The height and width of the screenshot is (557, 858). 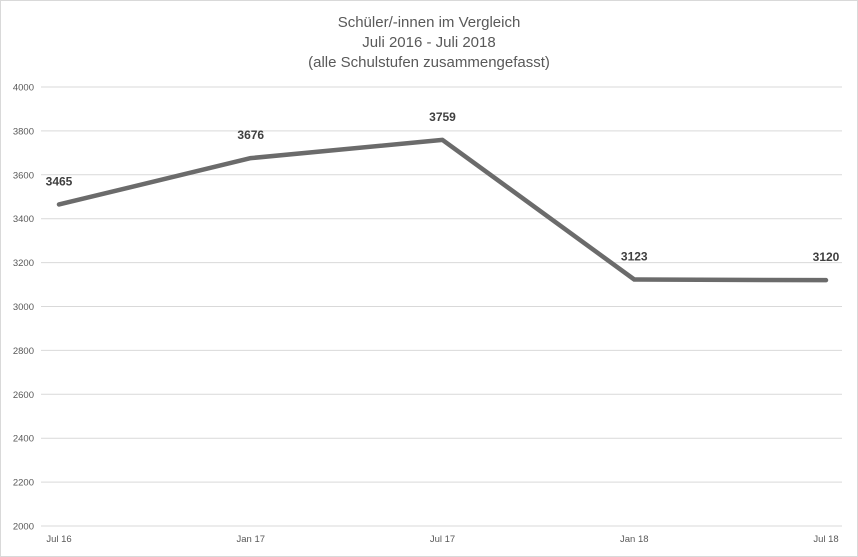 I want to click on y-tick-label: 2200, so click(x=23, y=483).